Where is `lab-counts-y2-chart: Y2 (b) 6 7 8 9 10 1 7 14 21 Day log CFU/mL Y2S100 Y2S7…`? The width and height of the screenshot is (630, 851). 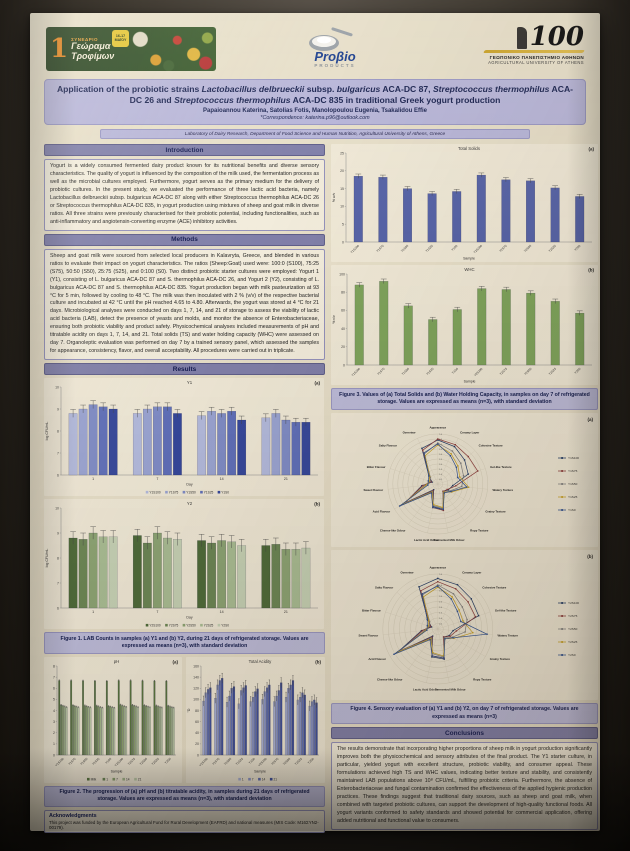
lab-counts-y2-chart: Y2 (b) 6 7 8 9 10 1 7 14 21 Day log CFU/mL Y2S100 Y2S7… is located at coordinates (184, 564).